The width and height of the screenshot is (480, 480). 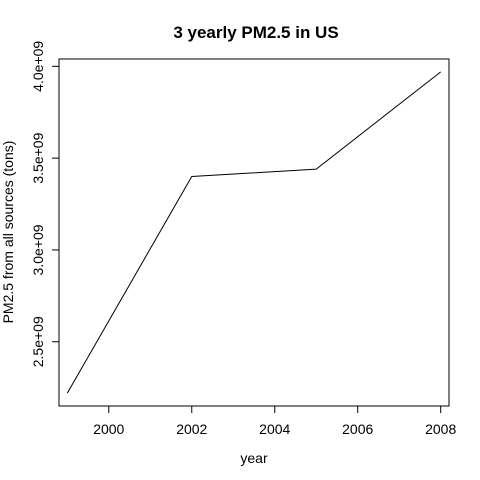 I want to click on y-tick-label: 3.0e+09, so click(x=38, y=249).